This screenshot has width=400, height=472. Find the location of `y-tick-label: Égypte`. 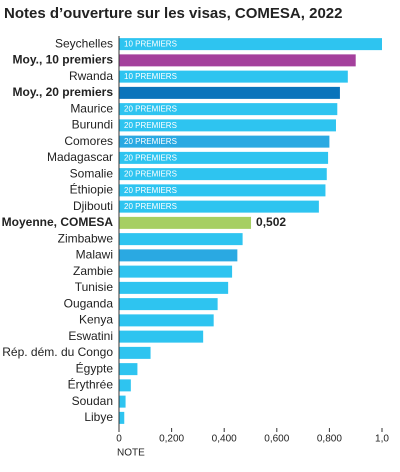

y-tick-label: Égypte is located at coordinates (95, 367).